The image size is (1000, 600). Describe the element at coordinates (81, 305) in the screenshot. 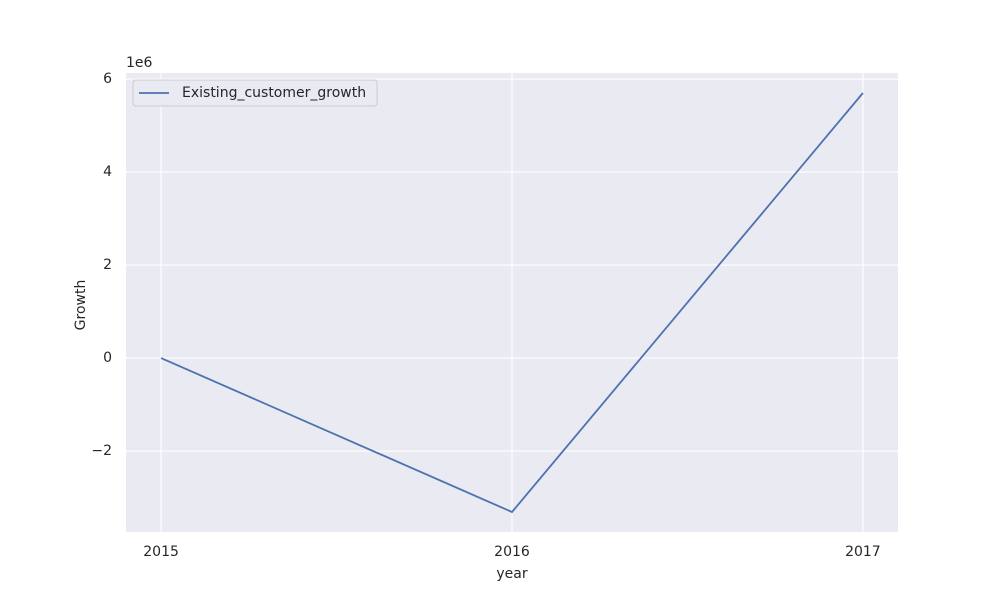

I see `y-axis-label: Growth` at that location.